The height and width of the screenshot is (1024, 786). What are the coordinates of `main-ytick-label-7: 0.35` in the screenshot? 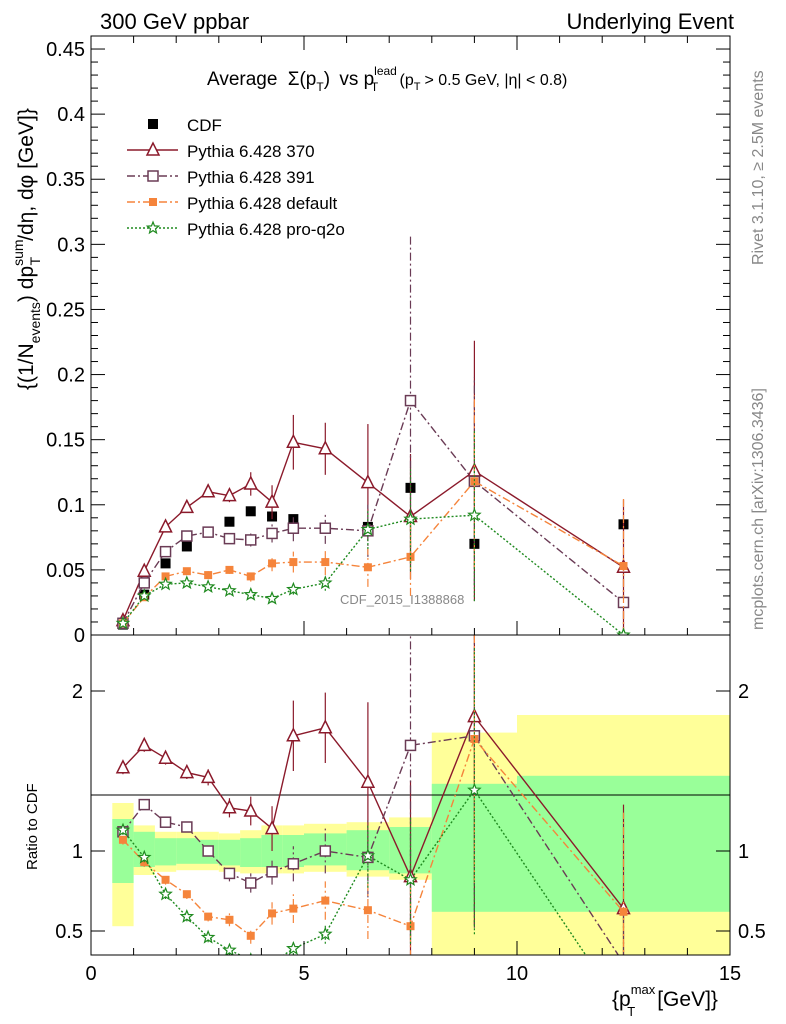 It's located at (65, 180).